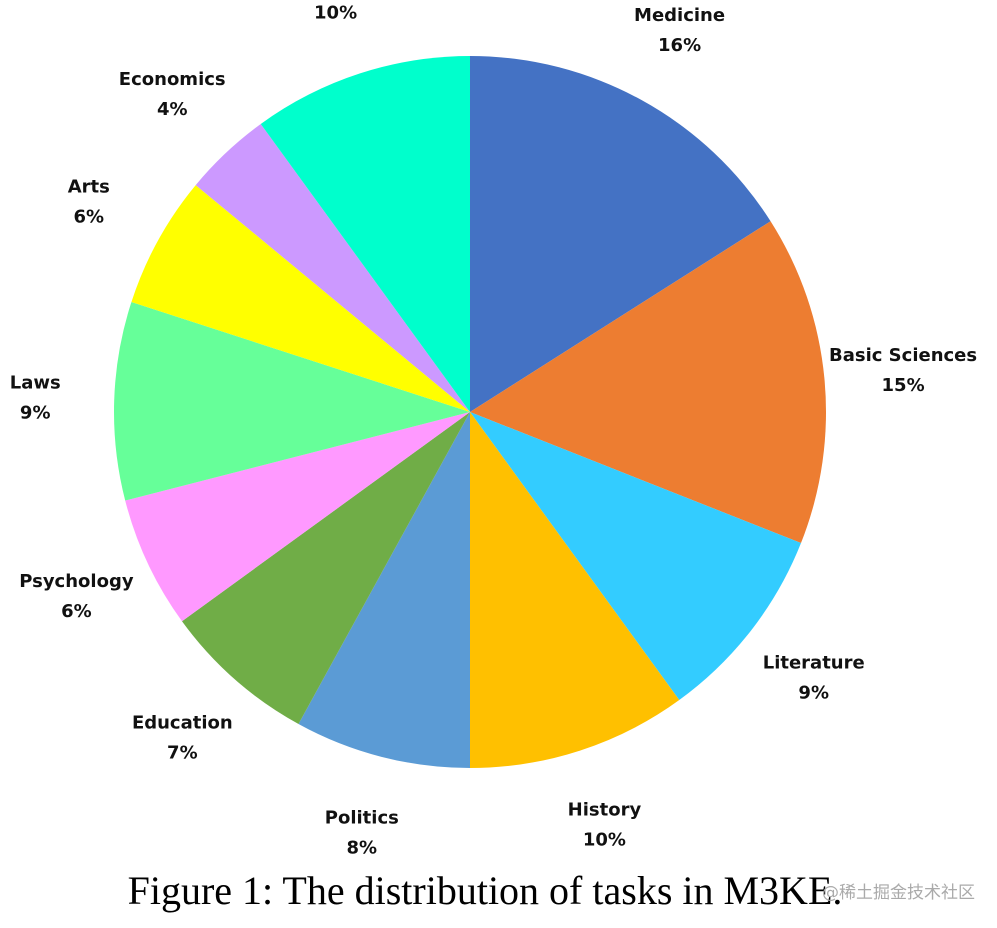 The height and width of the screenshot is (928, 997). What do you see at coordinates (903, 385) in the screenshot?
I see `value-label: 15%` at bounding box center [903, 385].